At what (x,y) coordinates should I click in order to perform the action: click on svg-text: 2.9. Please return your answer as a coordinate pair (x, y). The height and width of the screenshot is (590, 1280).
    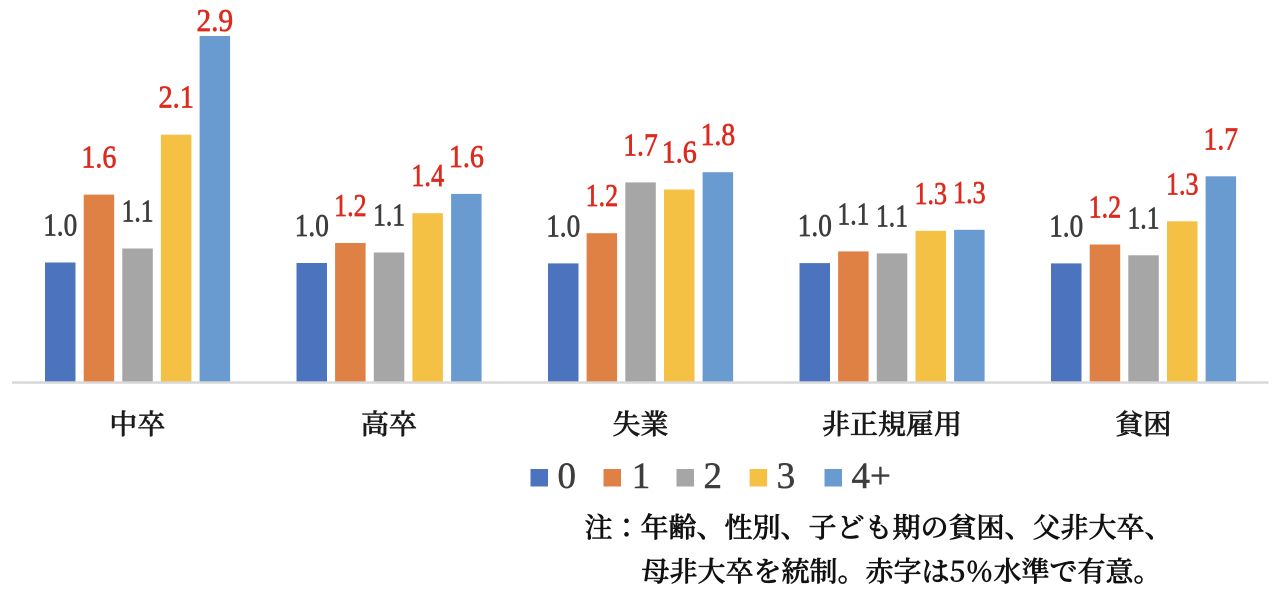
    Looking at the image, I should click on (215, 20).